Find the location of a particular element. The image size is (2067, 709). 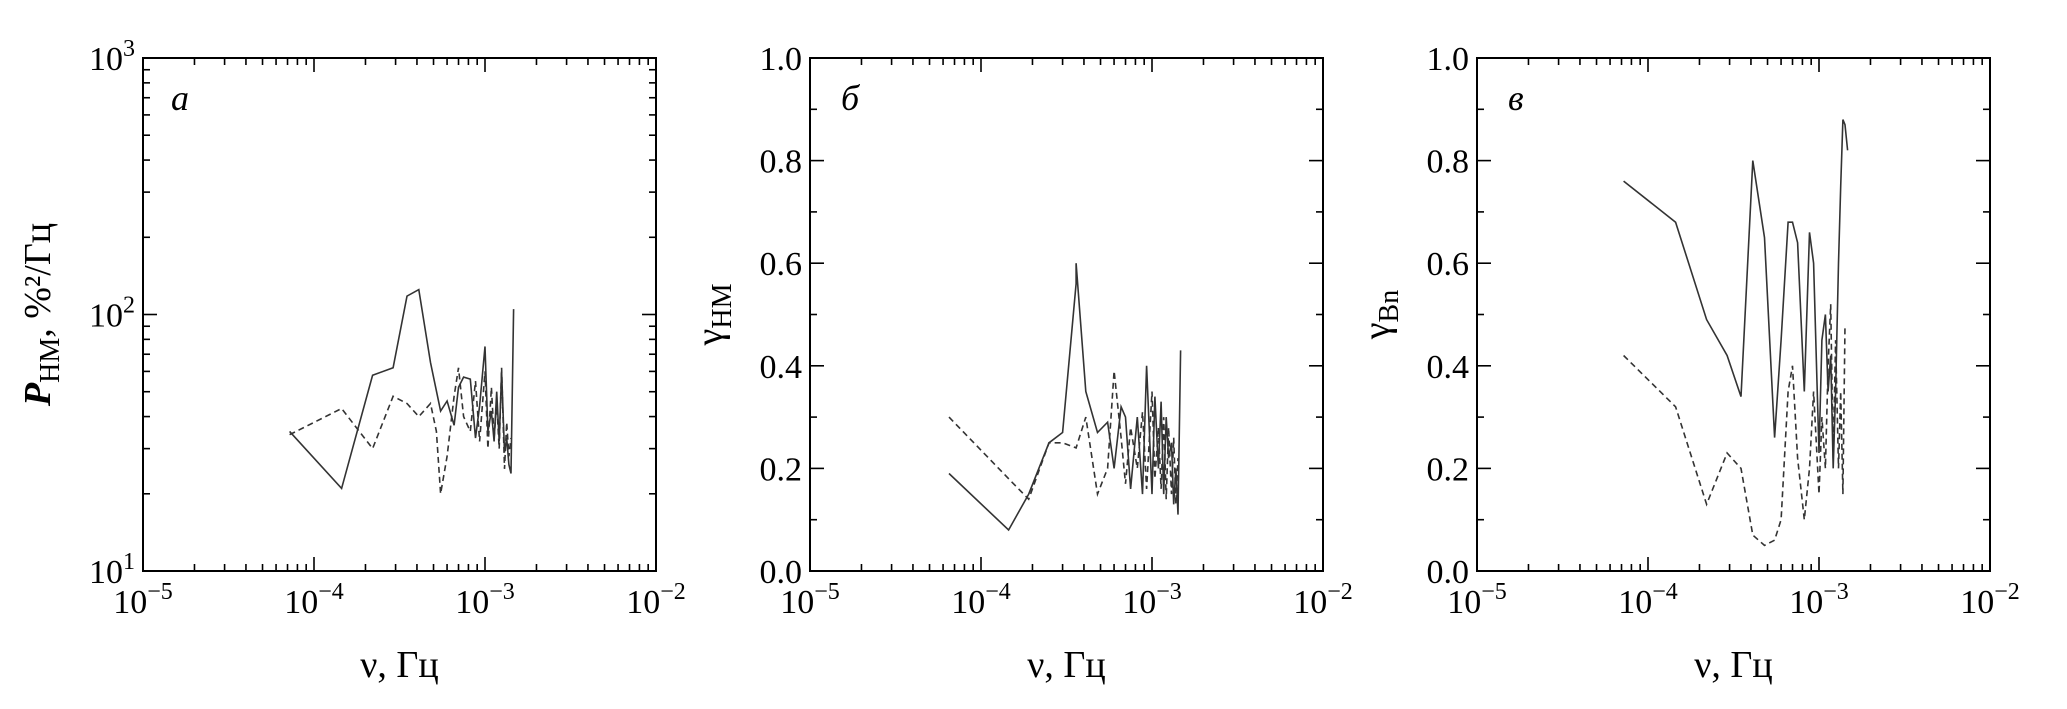

y-axis-label-main: P is located at coordinates (38, 394).